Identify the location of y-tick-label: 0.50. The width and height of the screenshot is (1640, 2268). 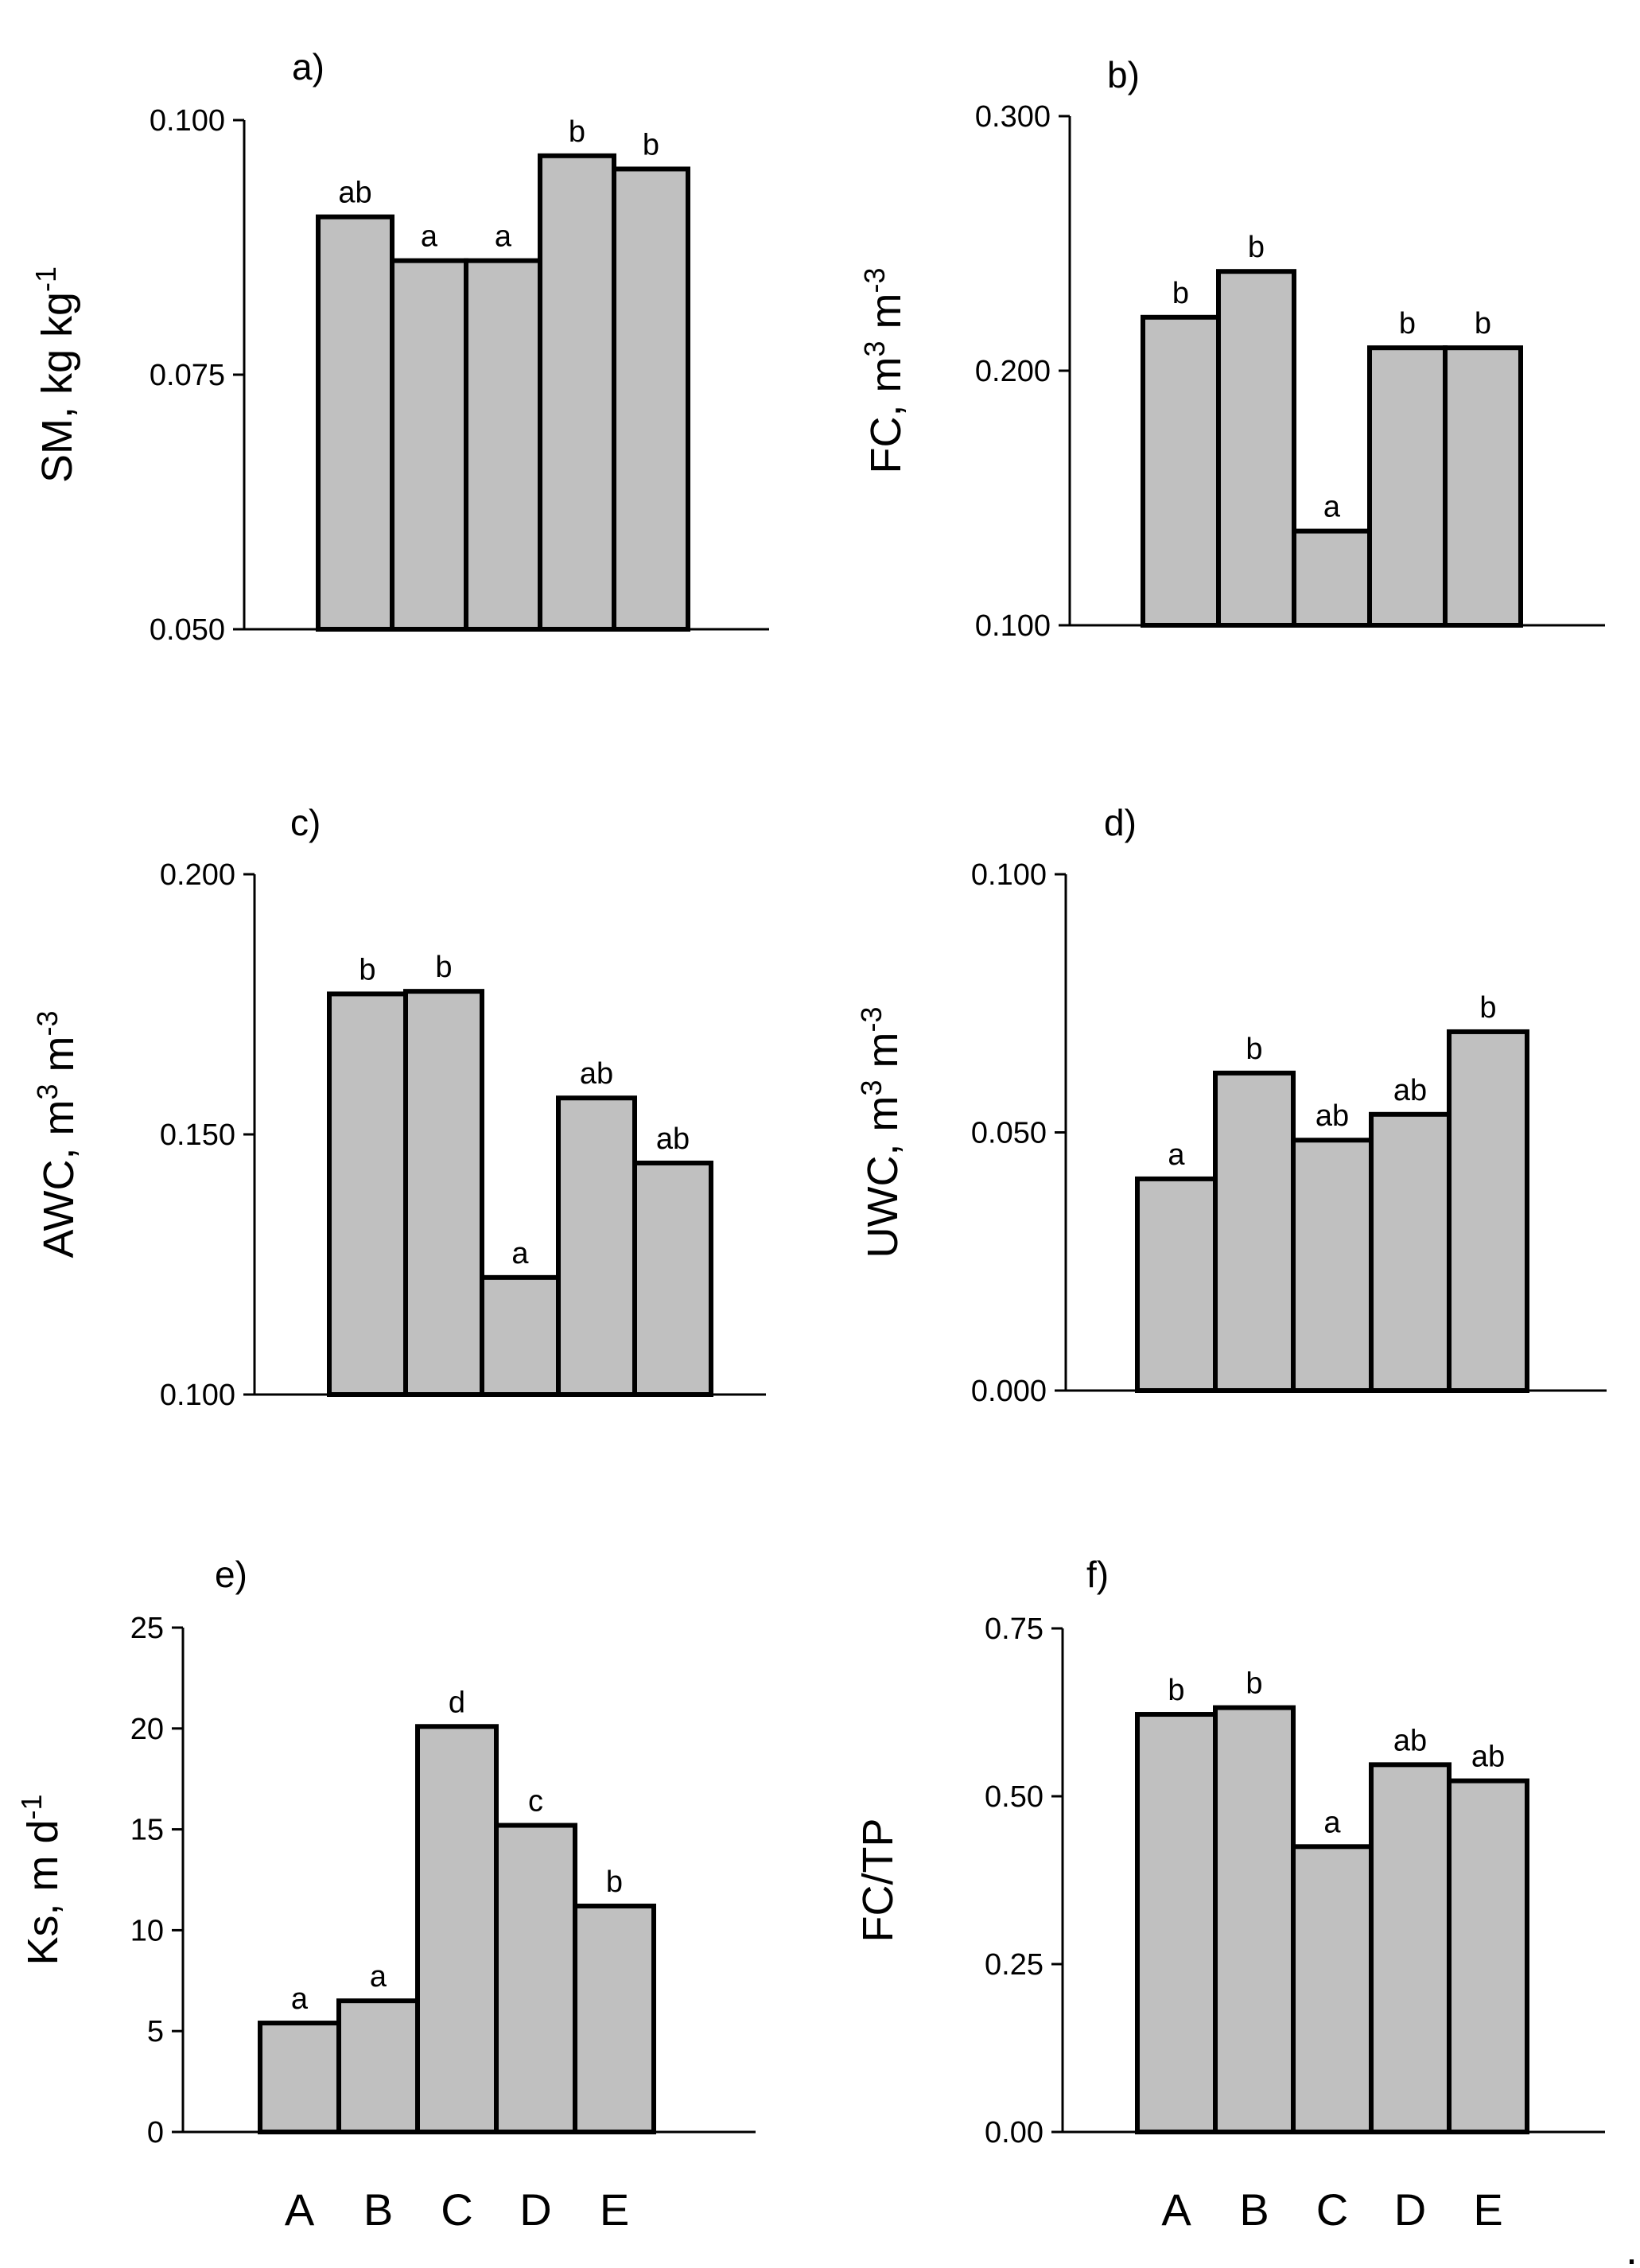
(1014, 1797).